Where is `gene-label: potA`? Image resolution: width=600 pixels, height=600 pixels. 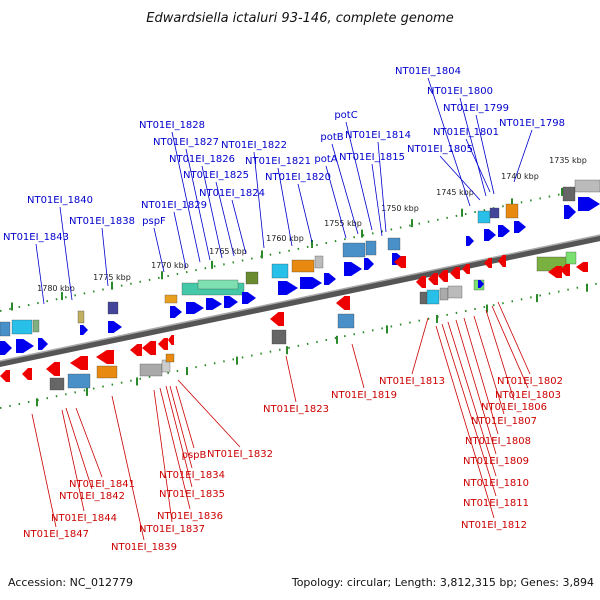
gene-label: potA is located at coordinates (325, 159).